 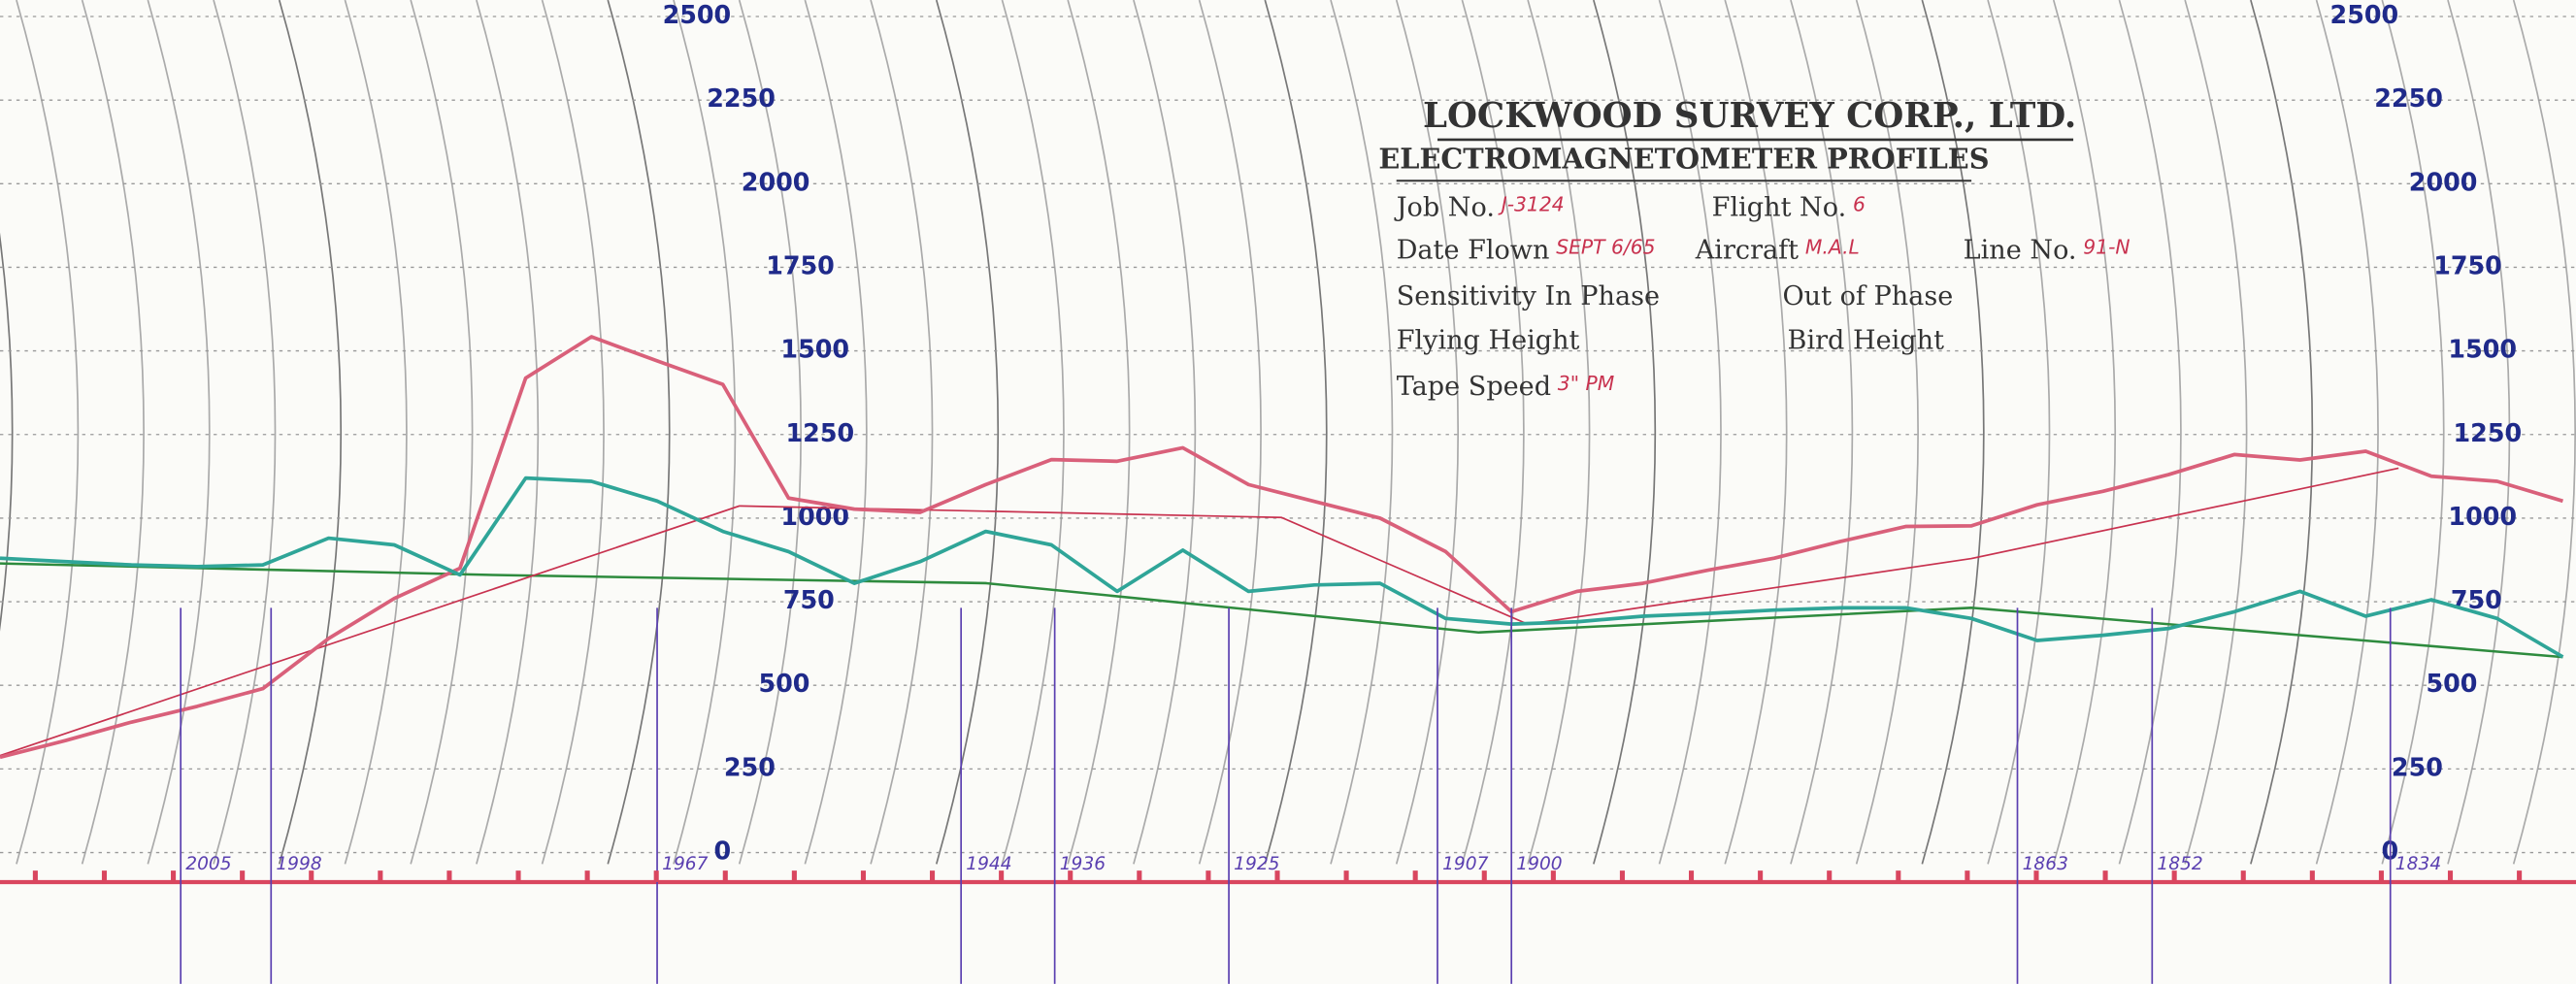 I want to click on out-phase-baseline, so click(x=1281, y=610).